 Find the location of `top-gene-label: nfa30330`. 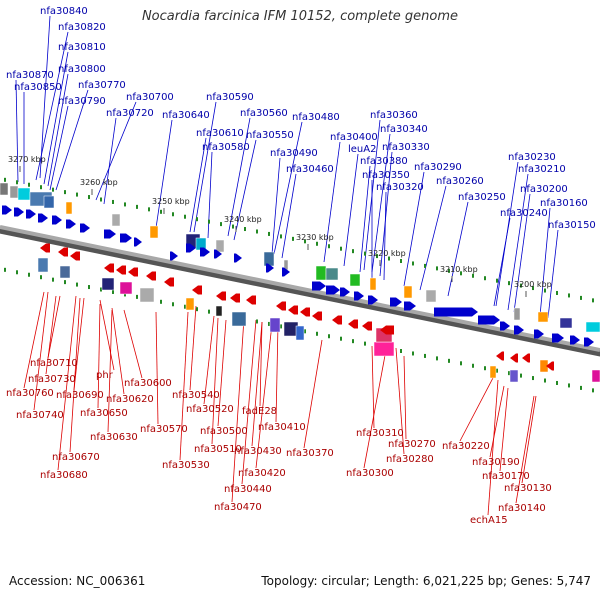

top-gene-label: nfa30330 is located at coordinates (406, 147).